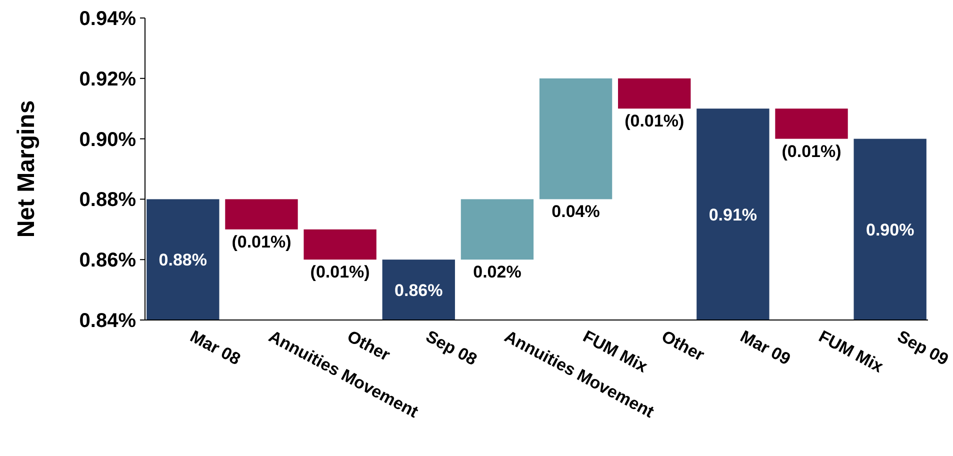 The width and height of the screenshot is (953, 456). I want to click on data-label: 0.90%, so click(890, 230).